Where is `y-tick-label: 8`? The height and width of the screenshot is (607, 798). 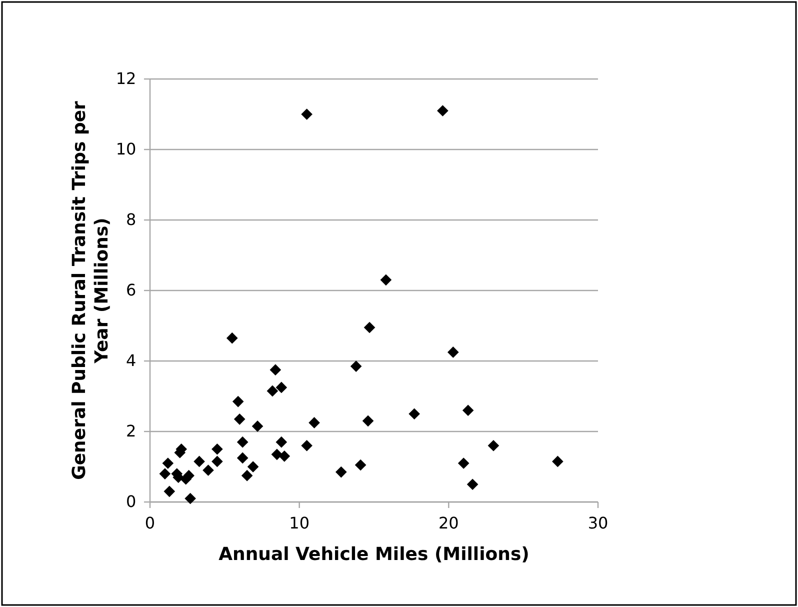 y-tick-label: 8 is located at coordinates (131, 220).